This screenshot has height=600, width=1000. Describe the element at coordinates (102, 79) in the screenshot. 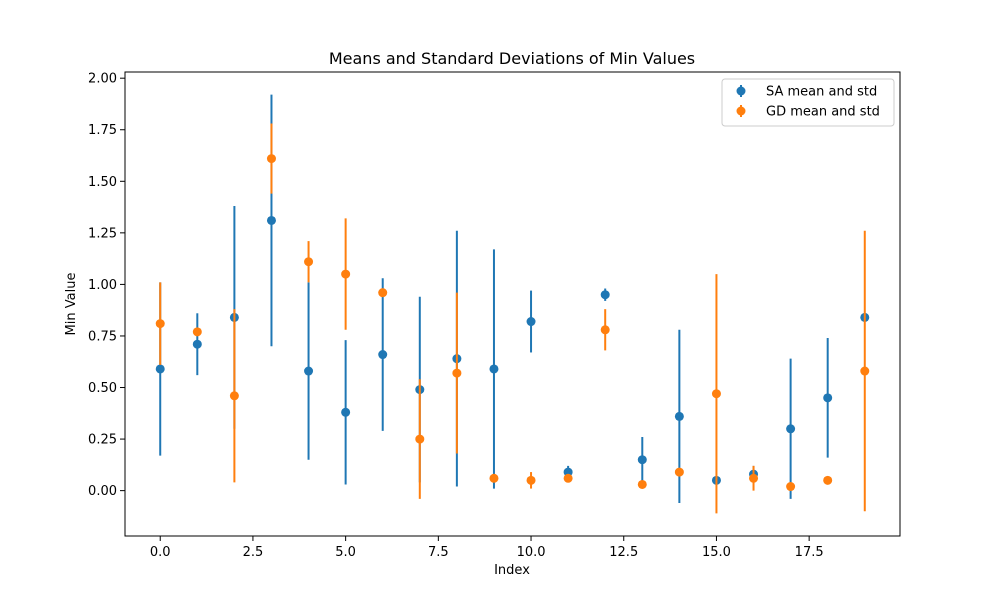

I see `y-tick-label: 2.00` at that location.